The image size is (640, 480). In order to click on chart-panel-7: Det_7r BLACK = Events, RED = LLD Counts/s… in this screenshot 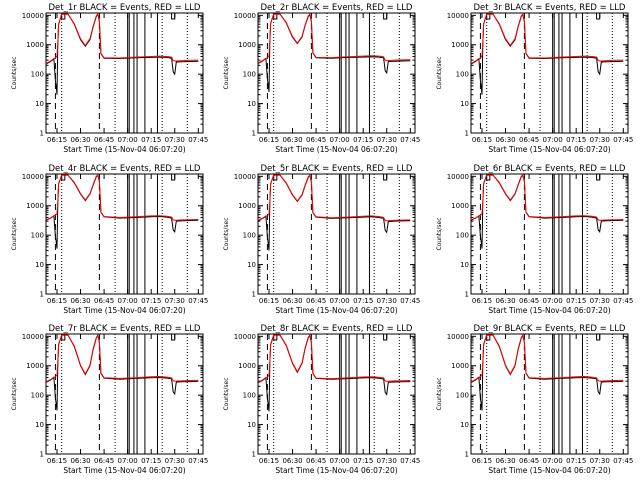, I will do `click(109, 399)`.